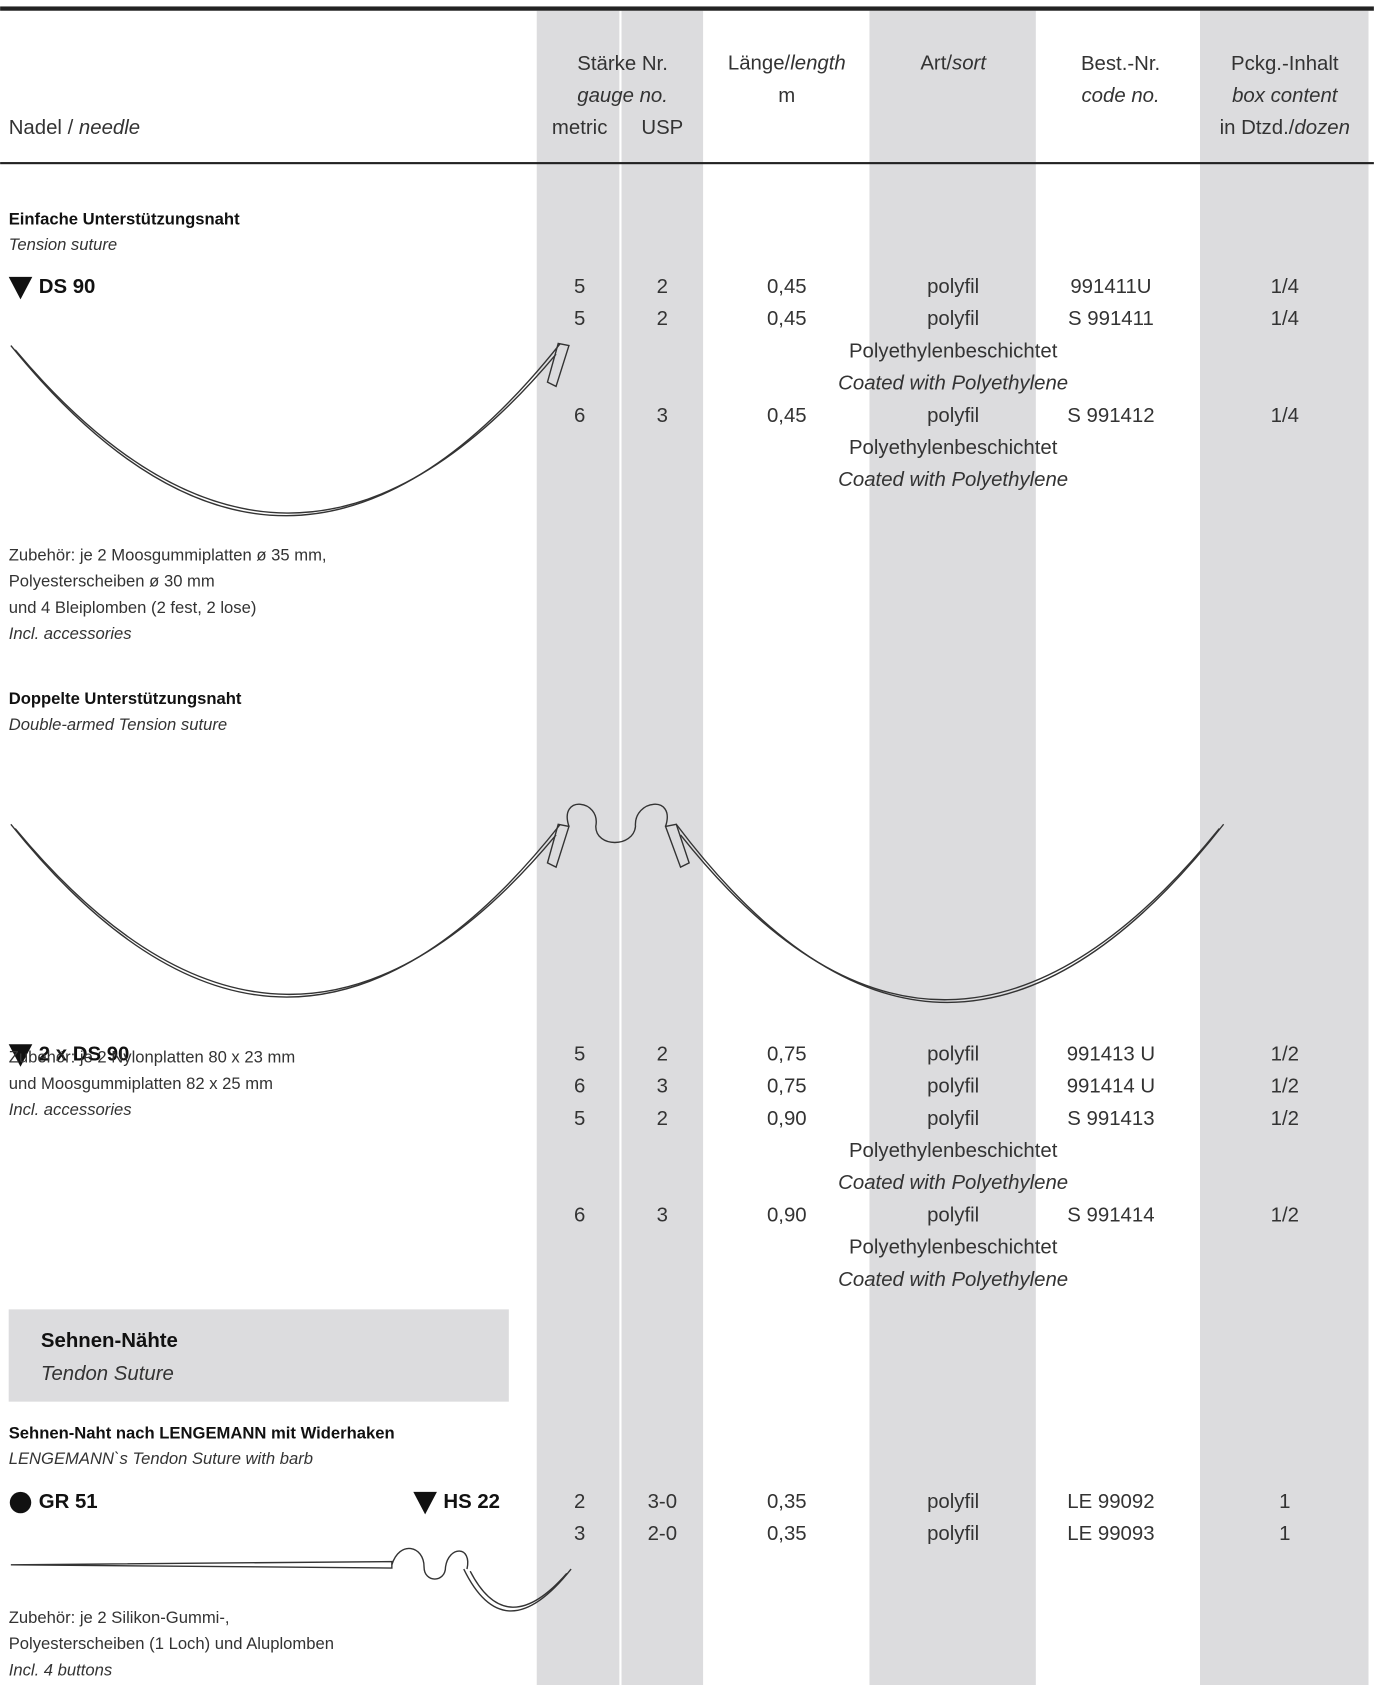 Image resolution: width=1374 pixels, height=1685 pixels. What do you see at coordinates (687, 163) in the screenshot?
I see `header-rule` at bounding box center [687, 163].